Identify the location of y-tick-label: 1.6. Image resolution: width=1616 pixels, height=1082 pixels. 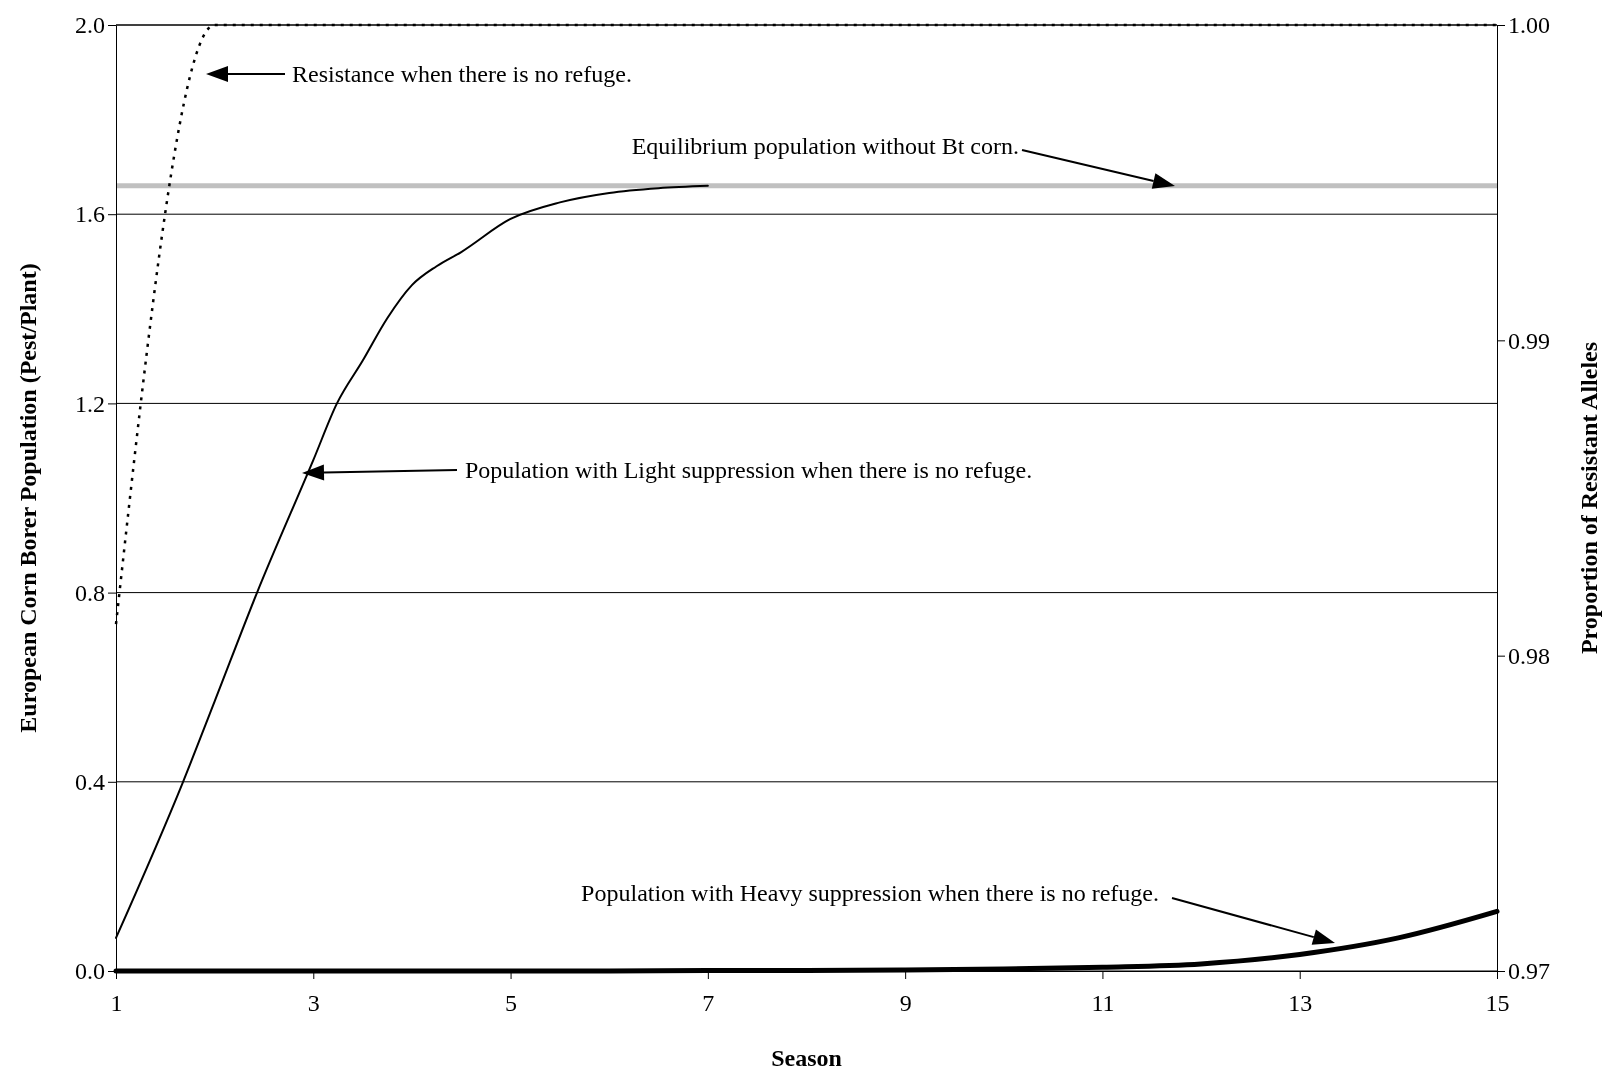
(90, 214).